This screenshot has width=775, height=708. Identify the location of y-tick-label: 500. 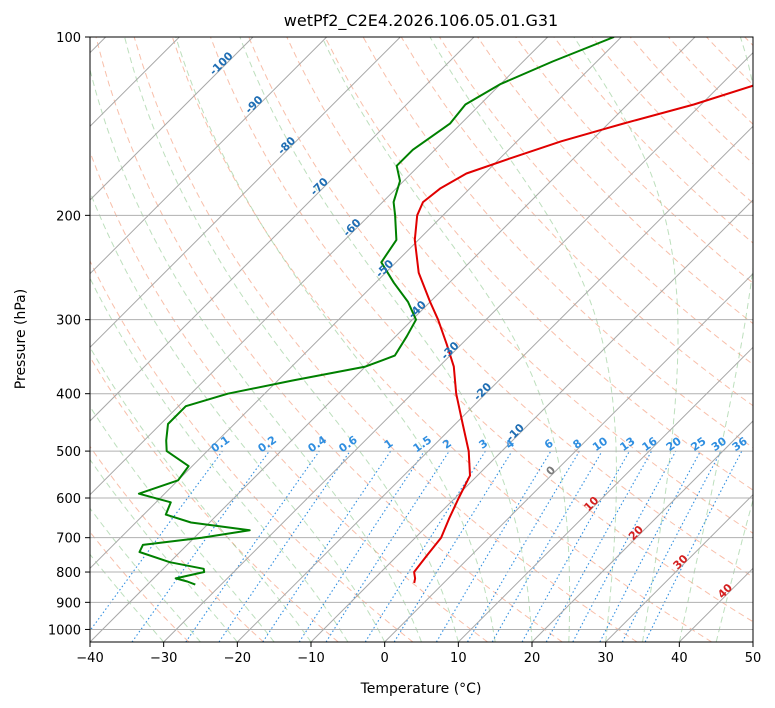
(68, 452).